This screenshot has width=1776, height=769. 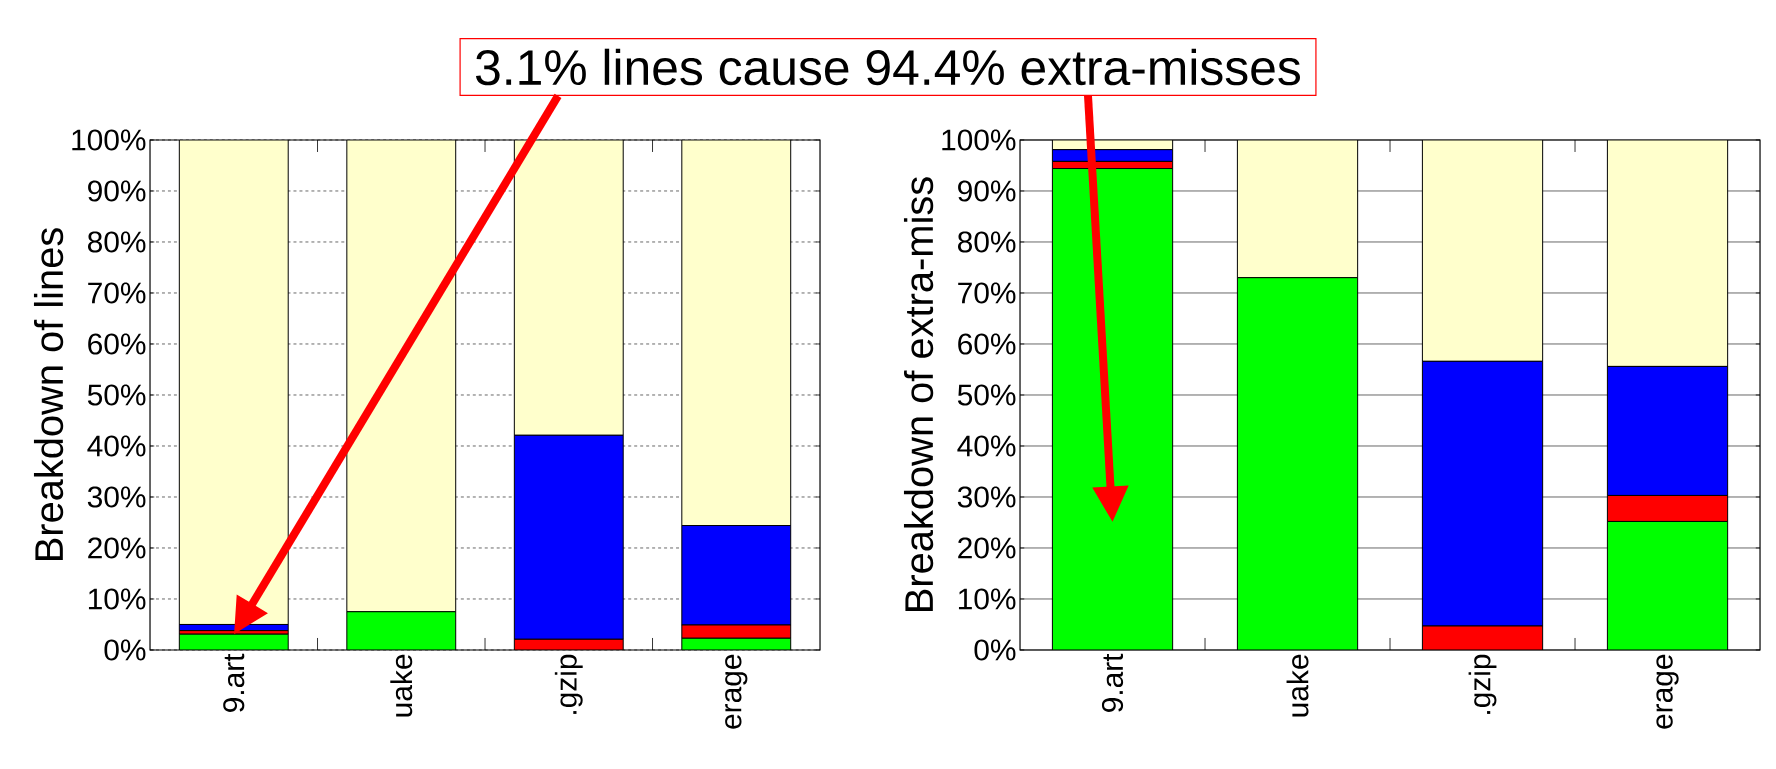 I want to click on text: 3.1% lines cause 94.4% extra-misses, so click(x=887, y=67).